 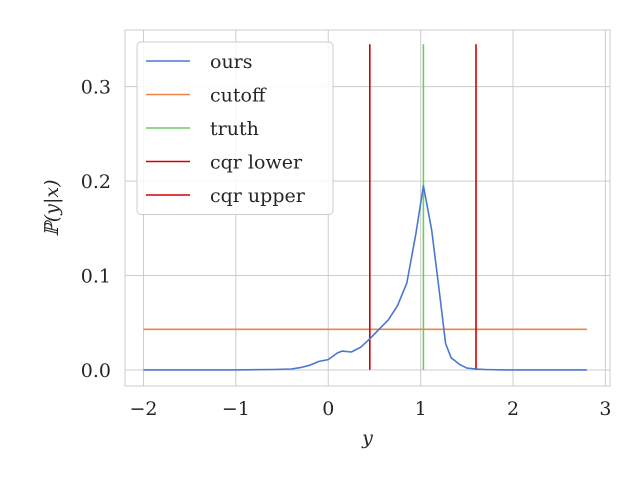 What do you see at coordinates (143, 409) in the screenshot?
I see `x-tick-label: −2` at bounding box center [143, 409].